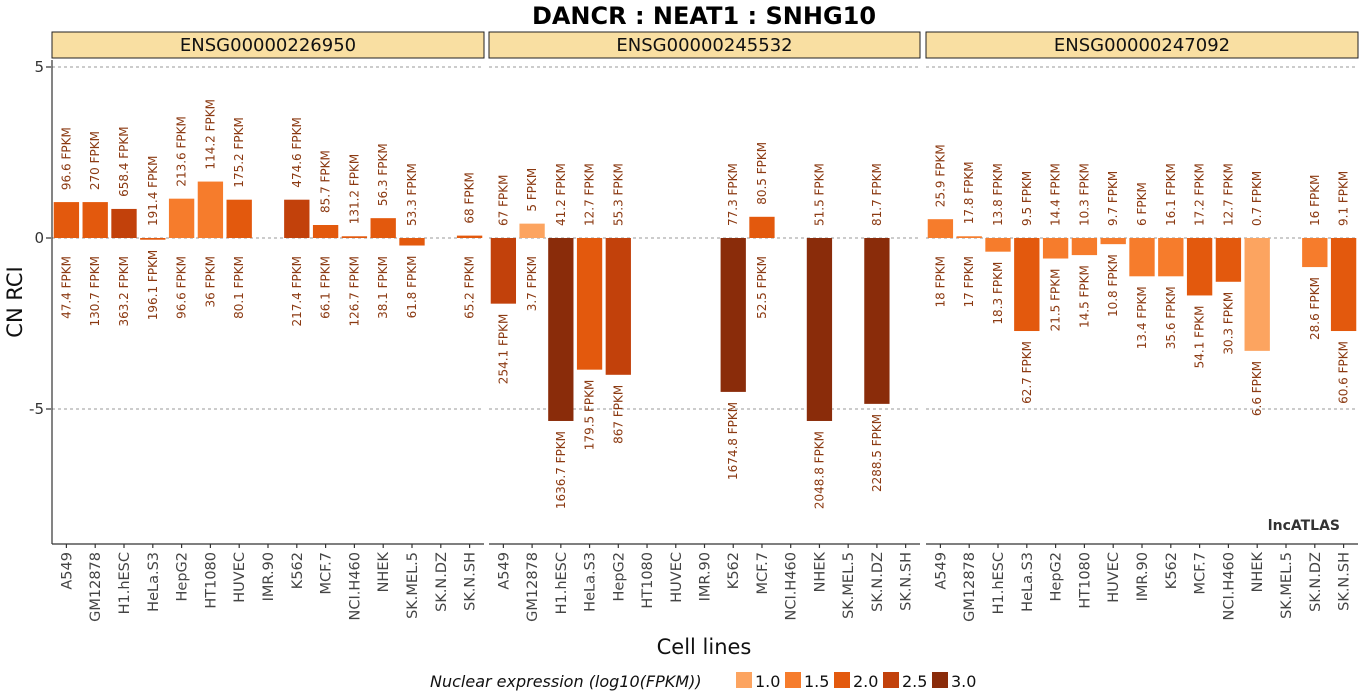 Image resolution: width=1364 pixels, height=700 pixels. What do you see at coordinates (767, 681) in the screenshot?
I see `legend-label: 1.0` at bounding box center [767, 681].